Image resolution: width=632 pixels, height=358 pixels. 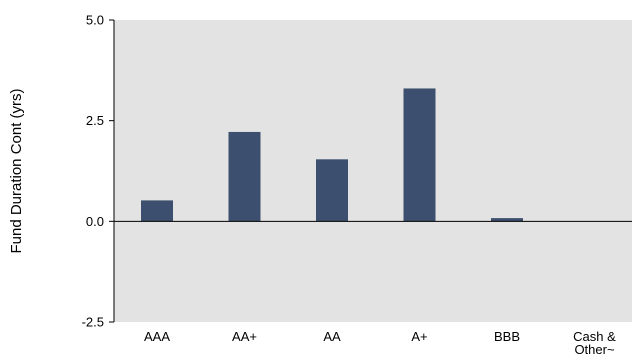 I want to click on x-tick-label: A+, so click(x=419, y=336).